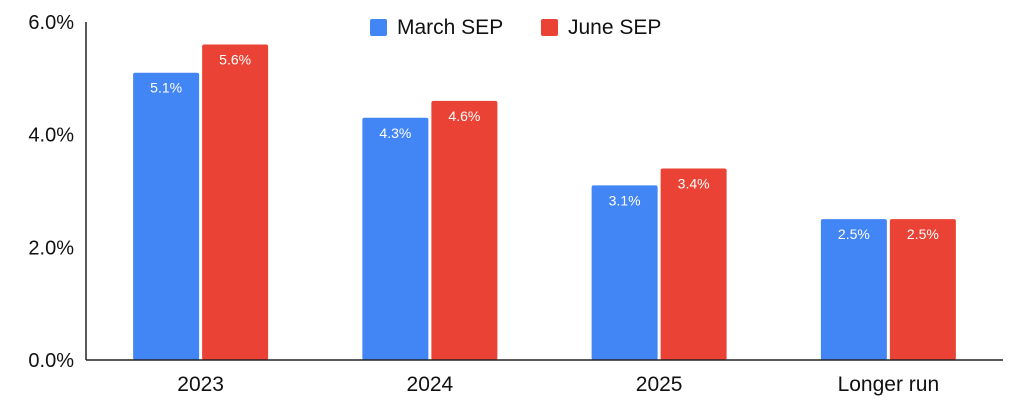 This screenshot has width=1024, height=417. Describe the element at coordinates (395, 133) in the screenshot. I see `bar-value-label: 4.3%` at that location.